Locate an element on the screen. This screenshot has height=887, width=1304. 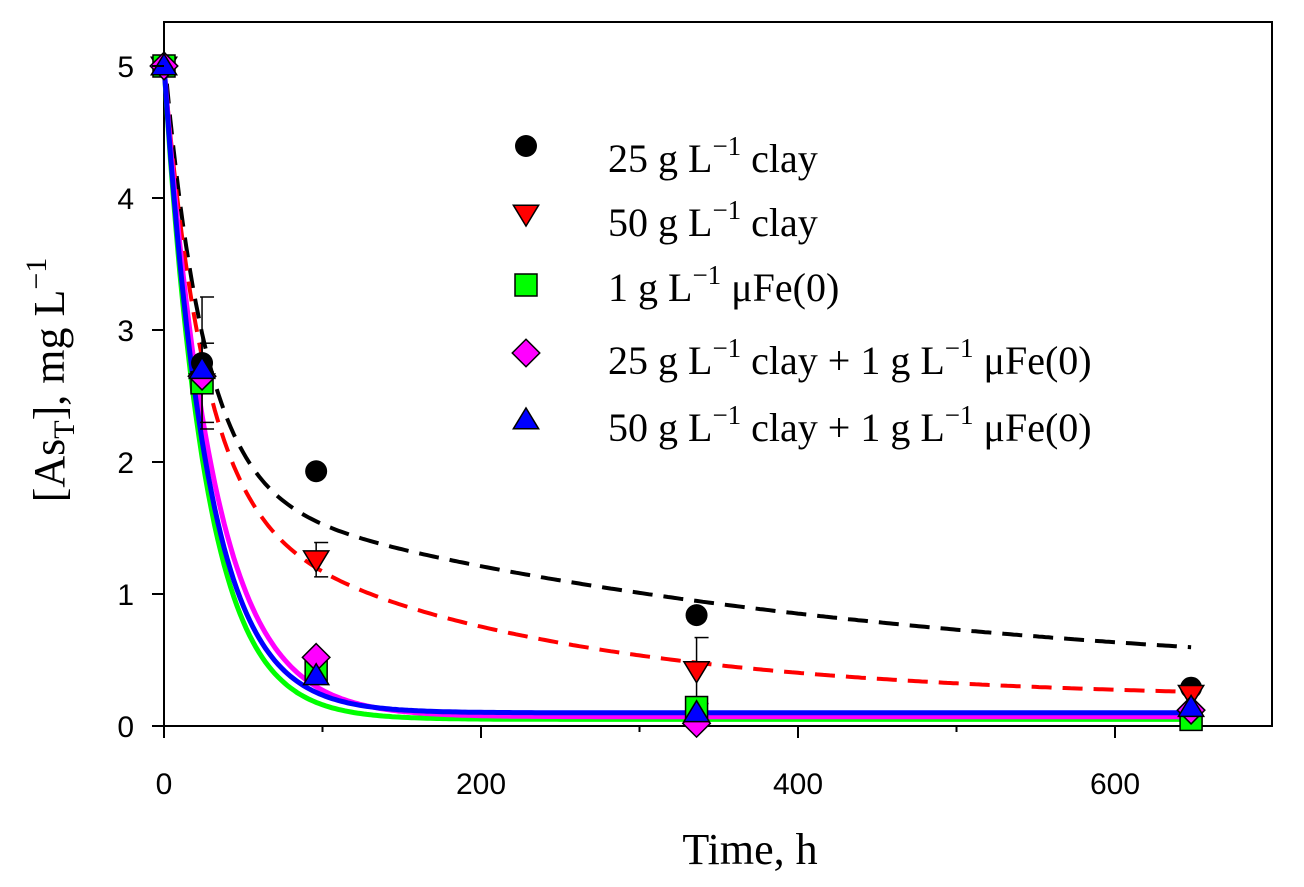
legend-entry: 50 g L−1 clay is located at coordinates (665, 220).